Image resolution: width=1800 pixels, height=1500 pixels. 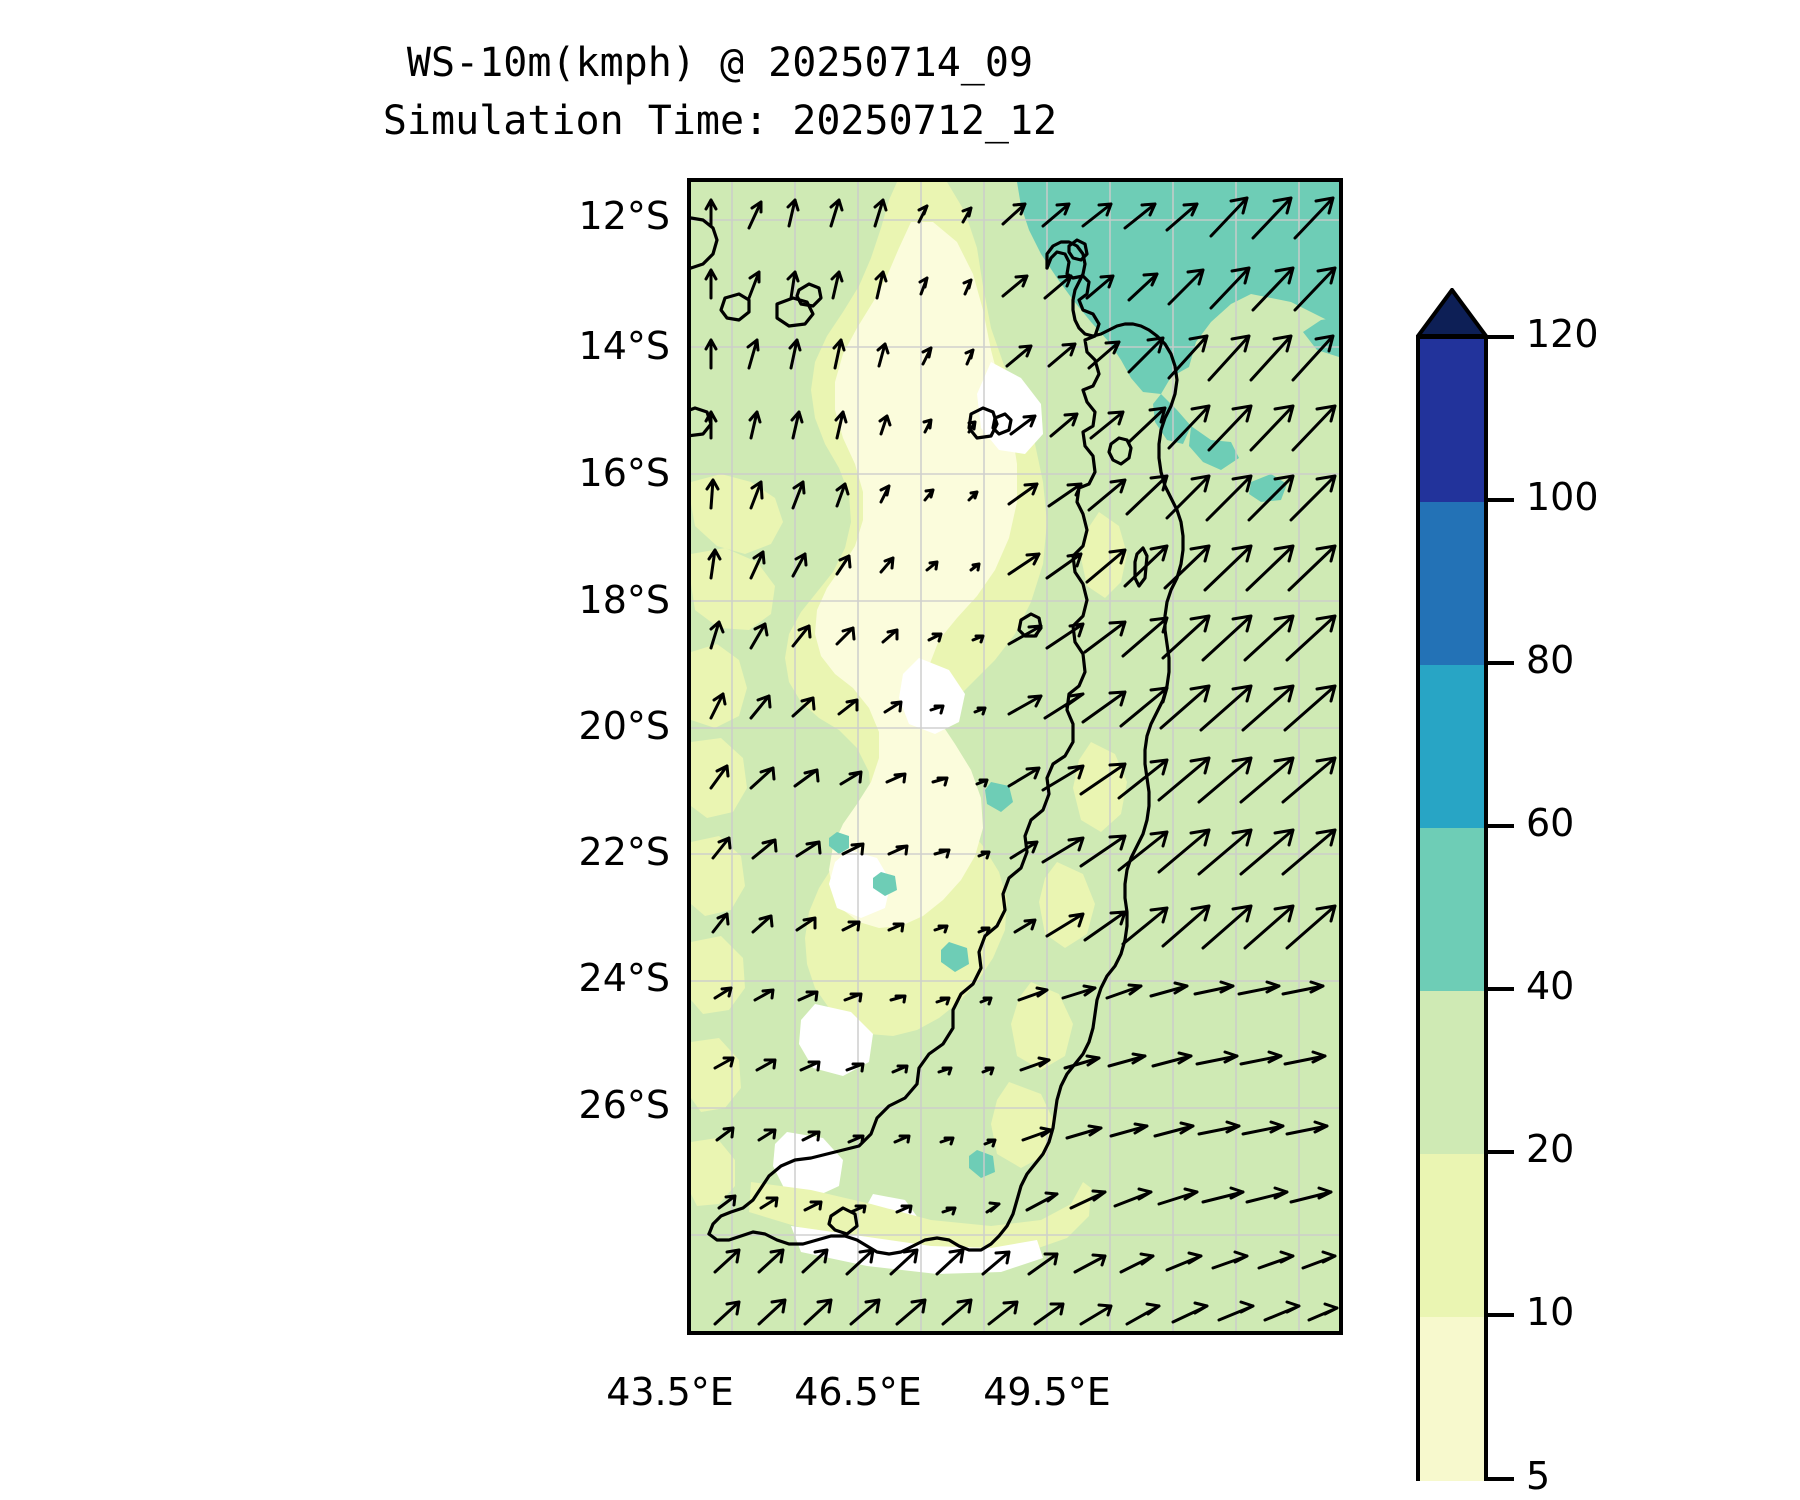 What do you see at coordinates (1562, 497) in the screenshot?
I see `colorbar-tick-label: 100` at bounding box center [1562, 497].